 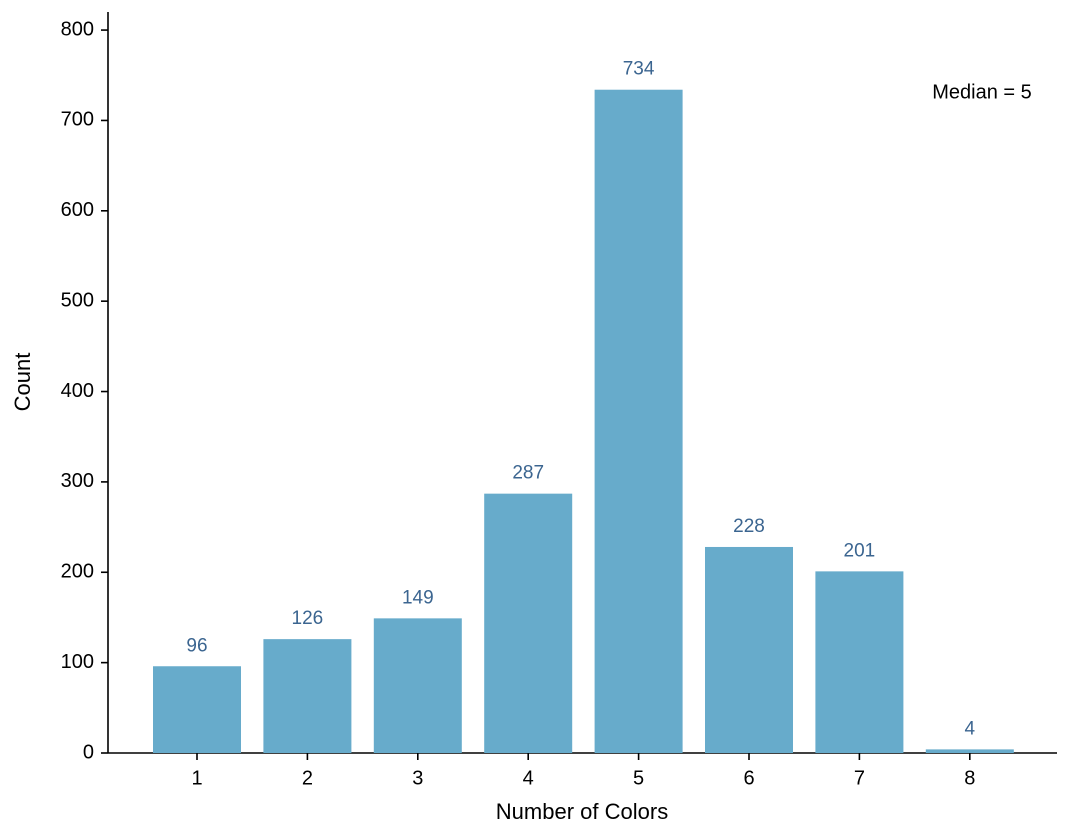 What do you see at coordinates (77, 300) in the screenshot?
I see `y-tick-label: 500` at bounding box center [77, 300].